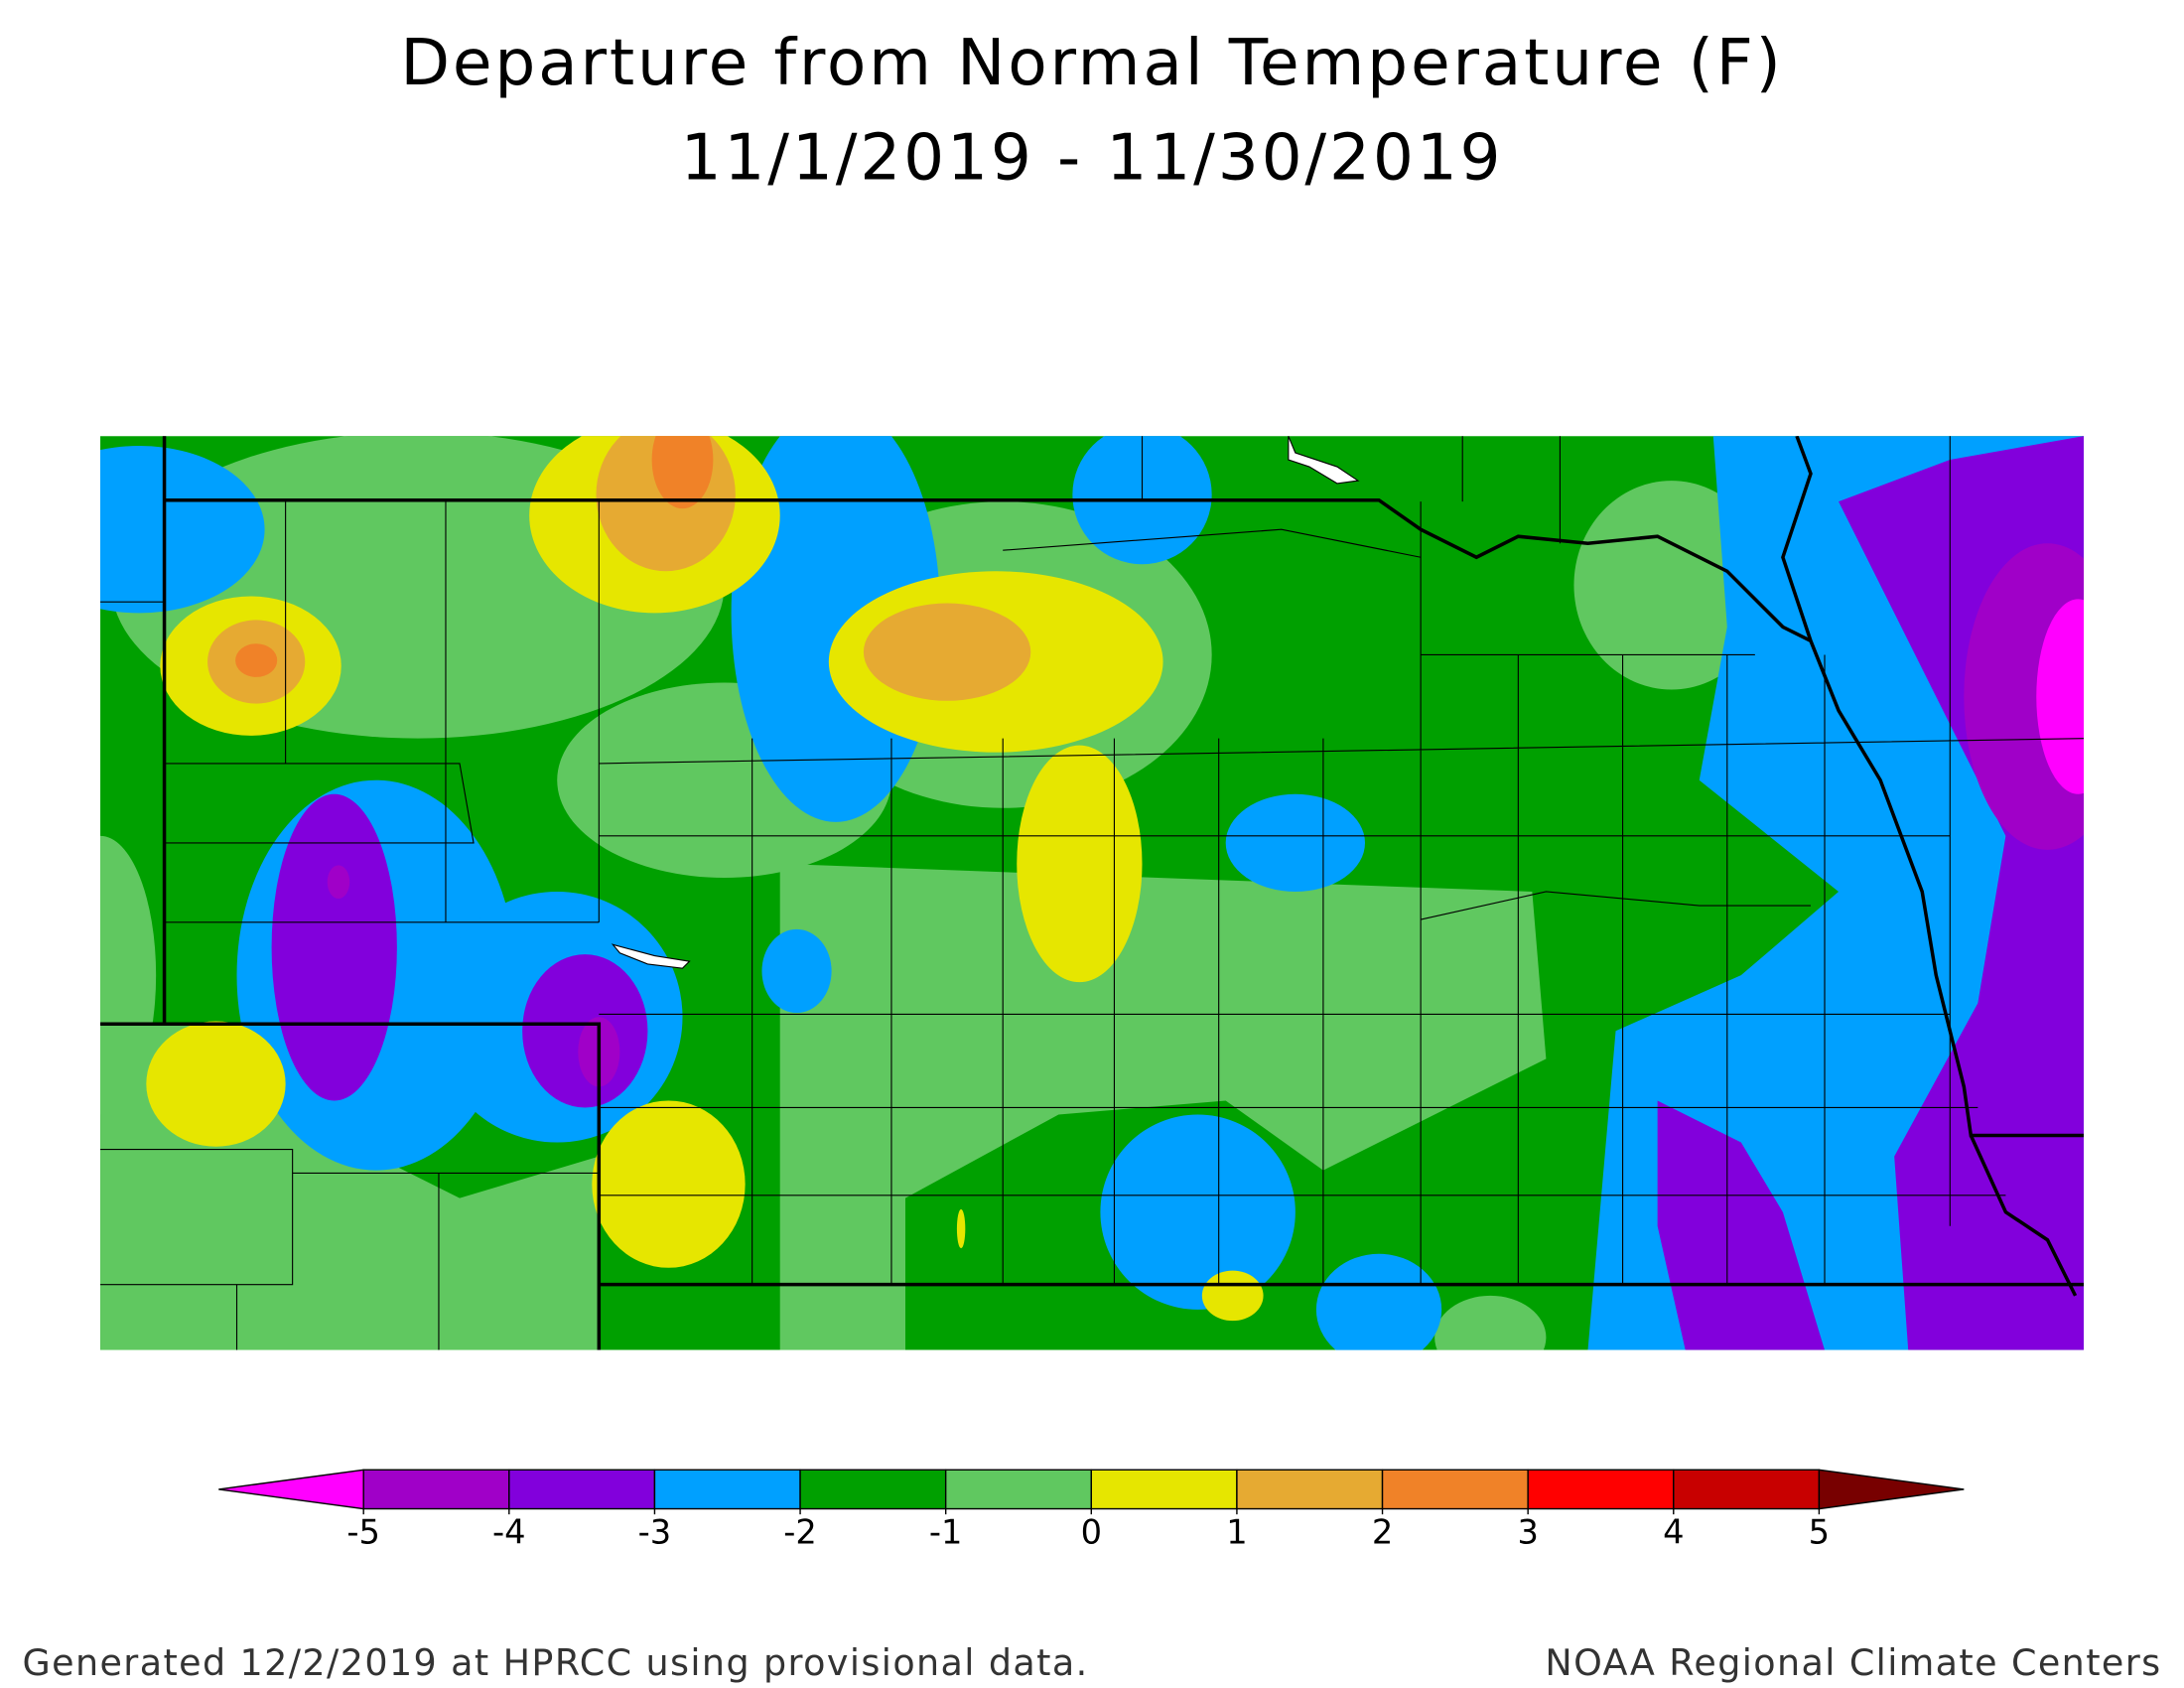  What do you see at coordinates (509, 1531) in the screenshot?
I see `colorbar-tick-label: -4` at bounding box center [509, 1531].